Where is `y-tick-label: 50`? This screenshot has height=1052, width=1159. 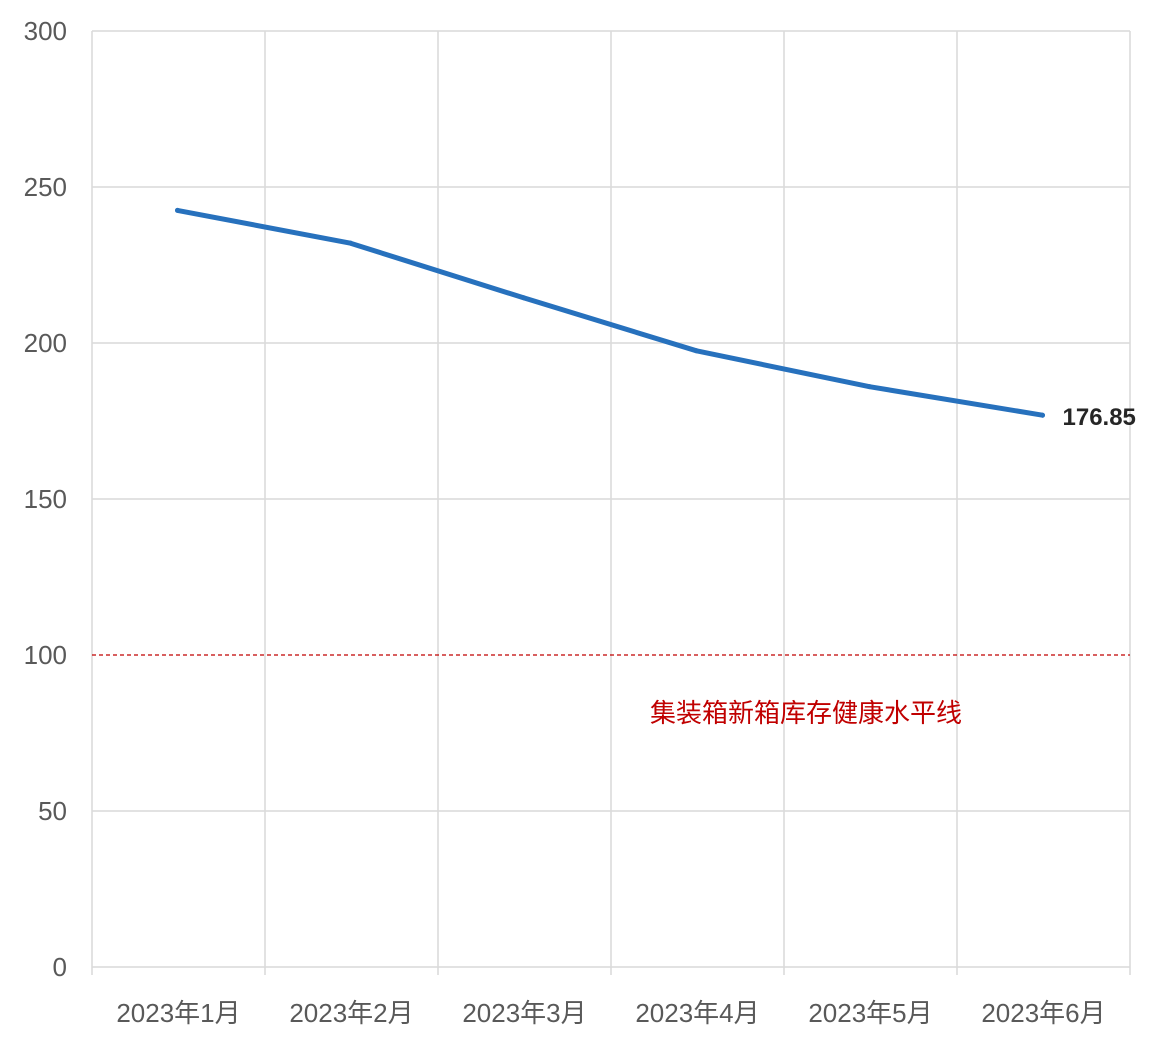 y-tick-label: 50 is located at coordinates (52, 811).